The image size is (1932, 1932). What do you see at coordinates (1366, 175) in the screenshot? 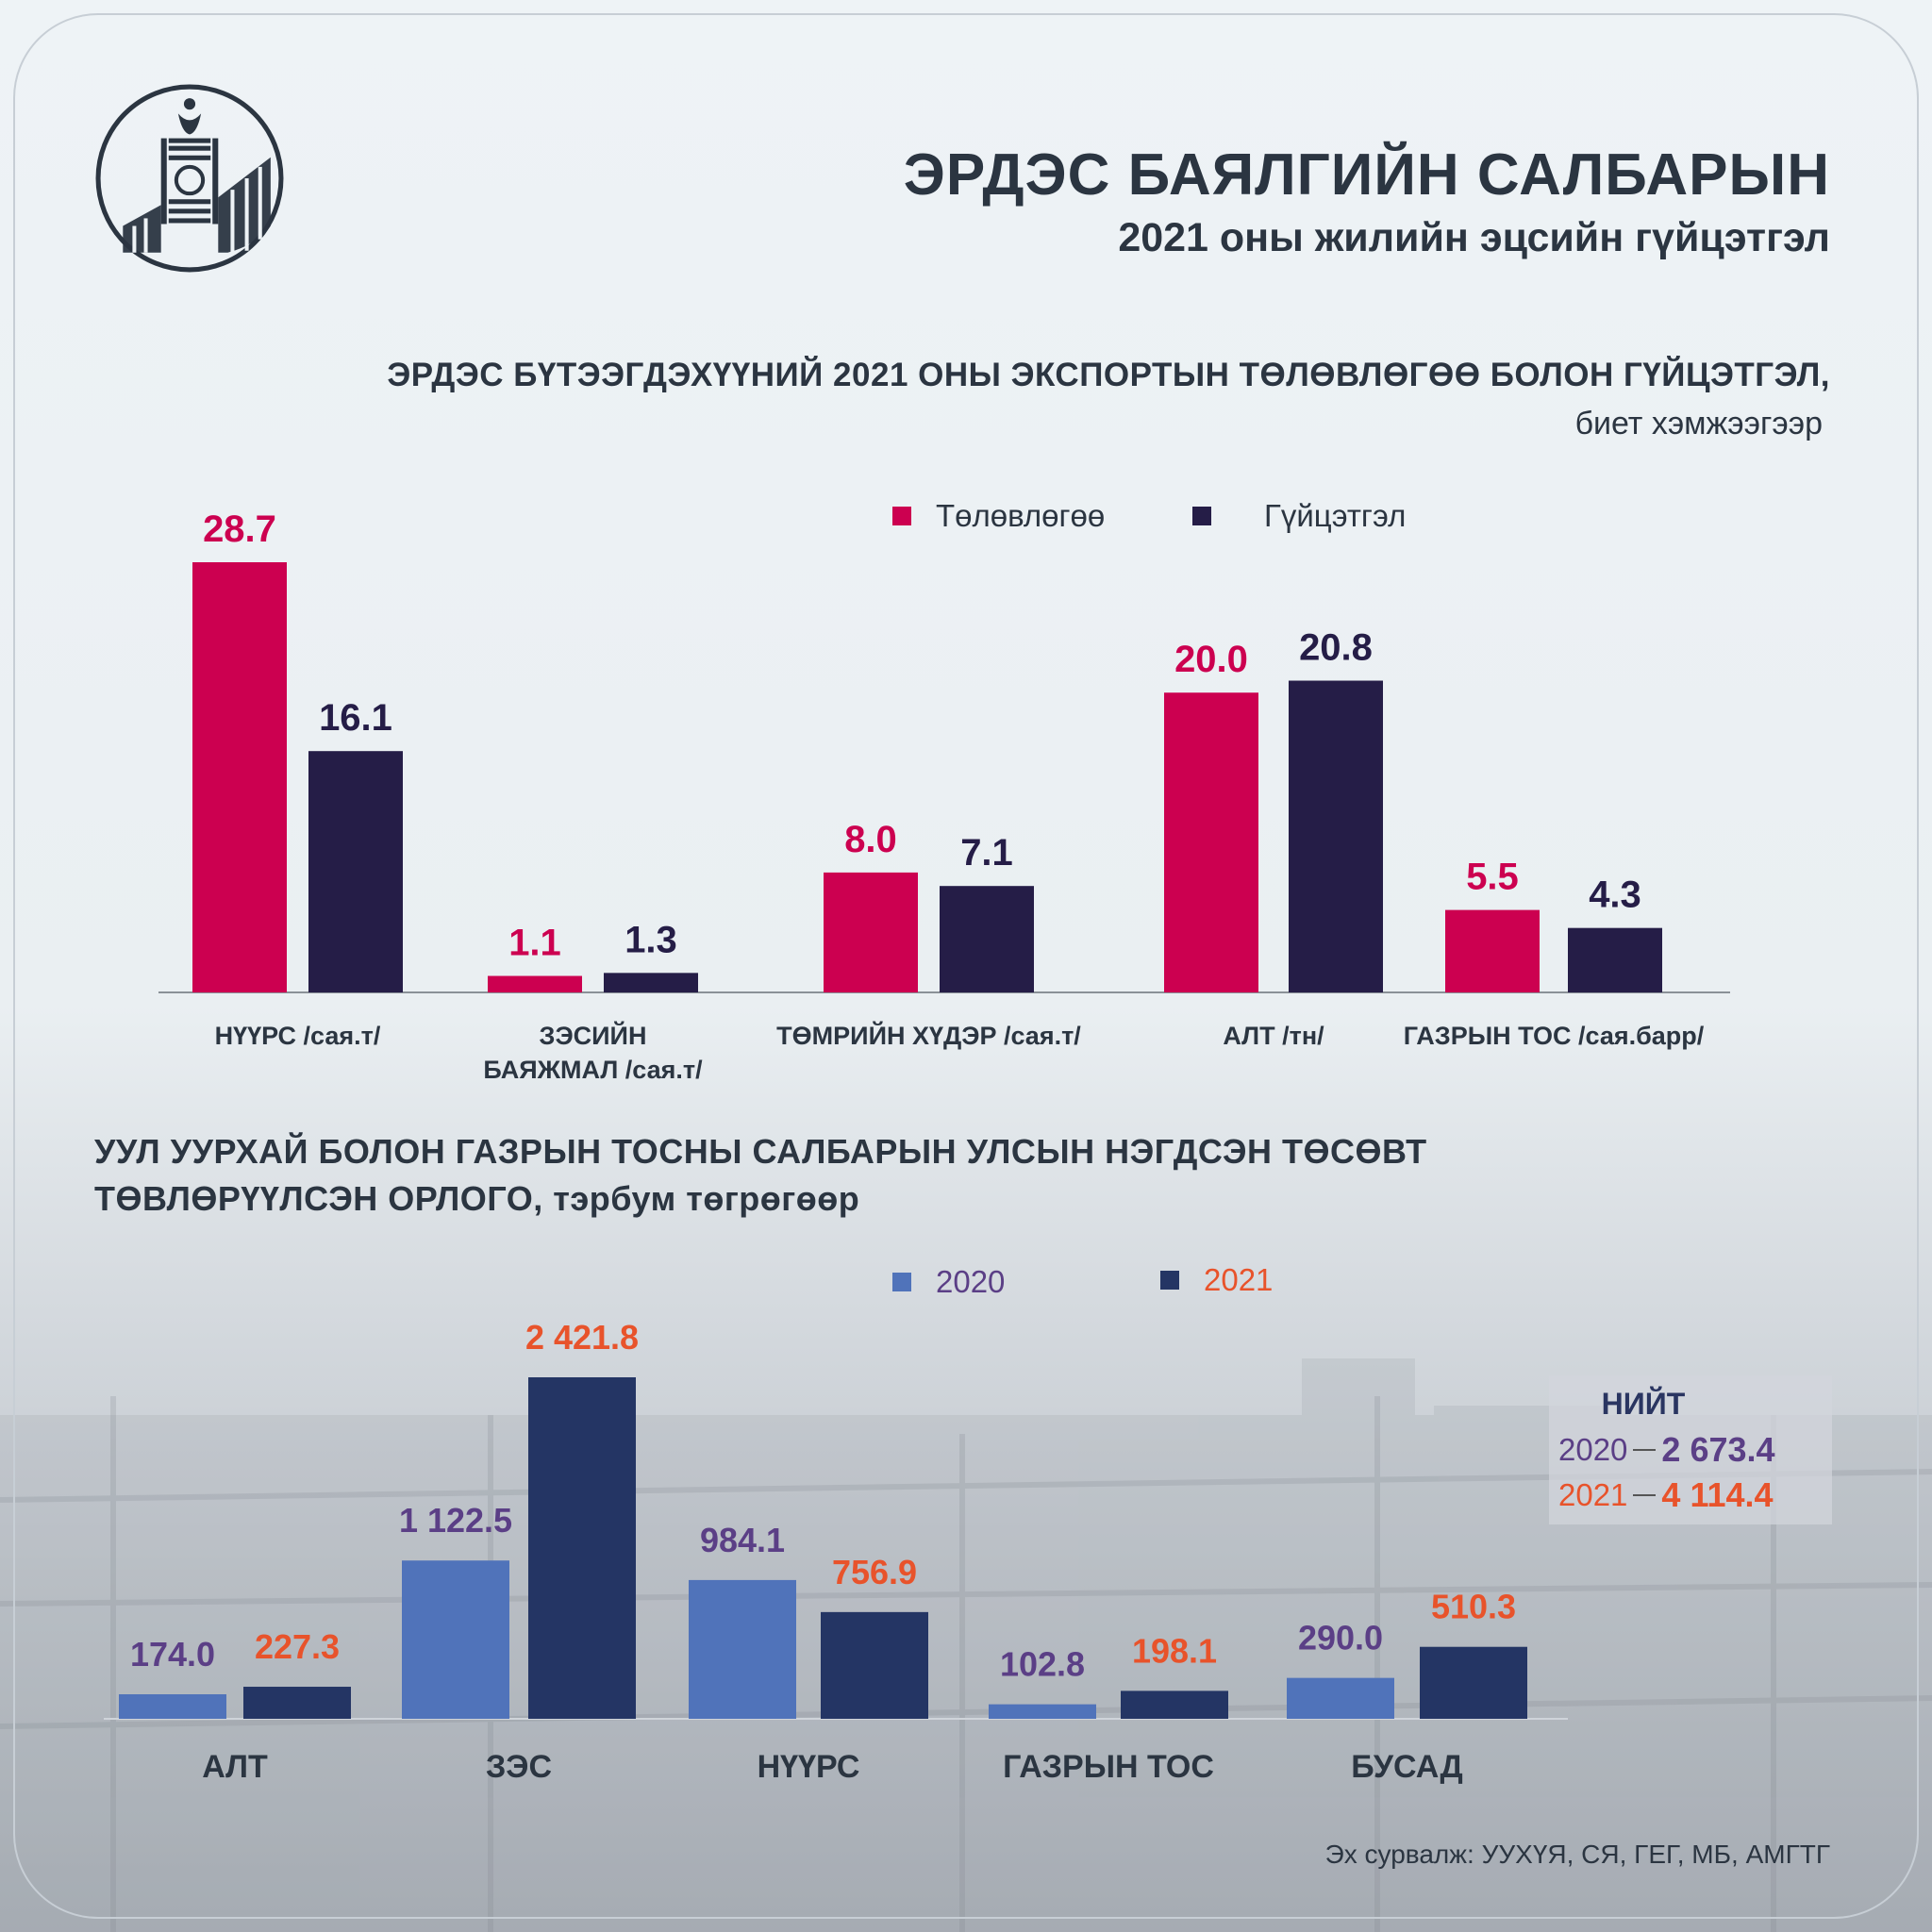
I see `page-title: ЭРДЭС БАЯЛГИЙН САЛБАРЫН` at bounding box center [1366, 175].